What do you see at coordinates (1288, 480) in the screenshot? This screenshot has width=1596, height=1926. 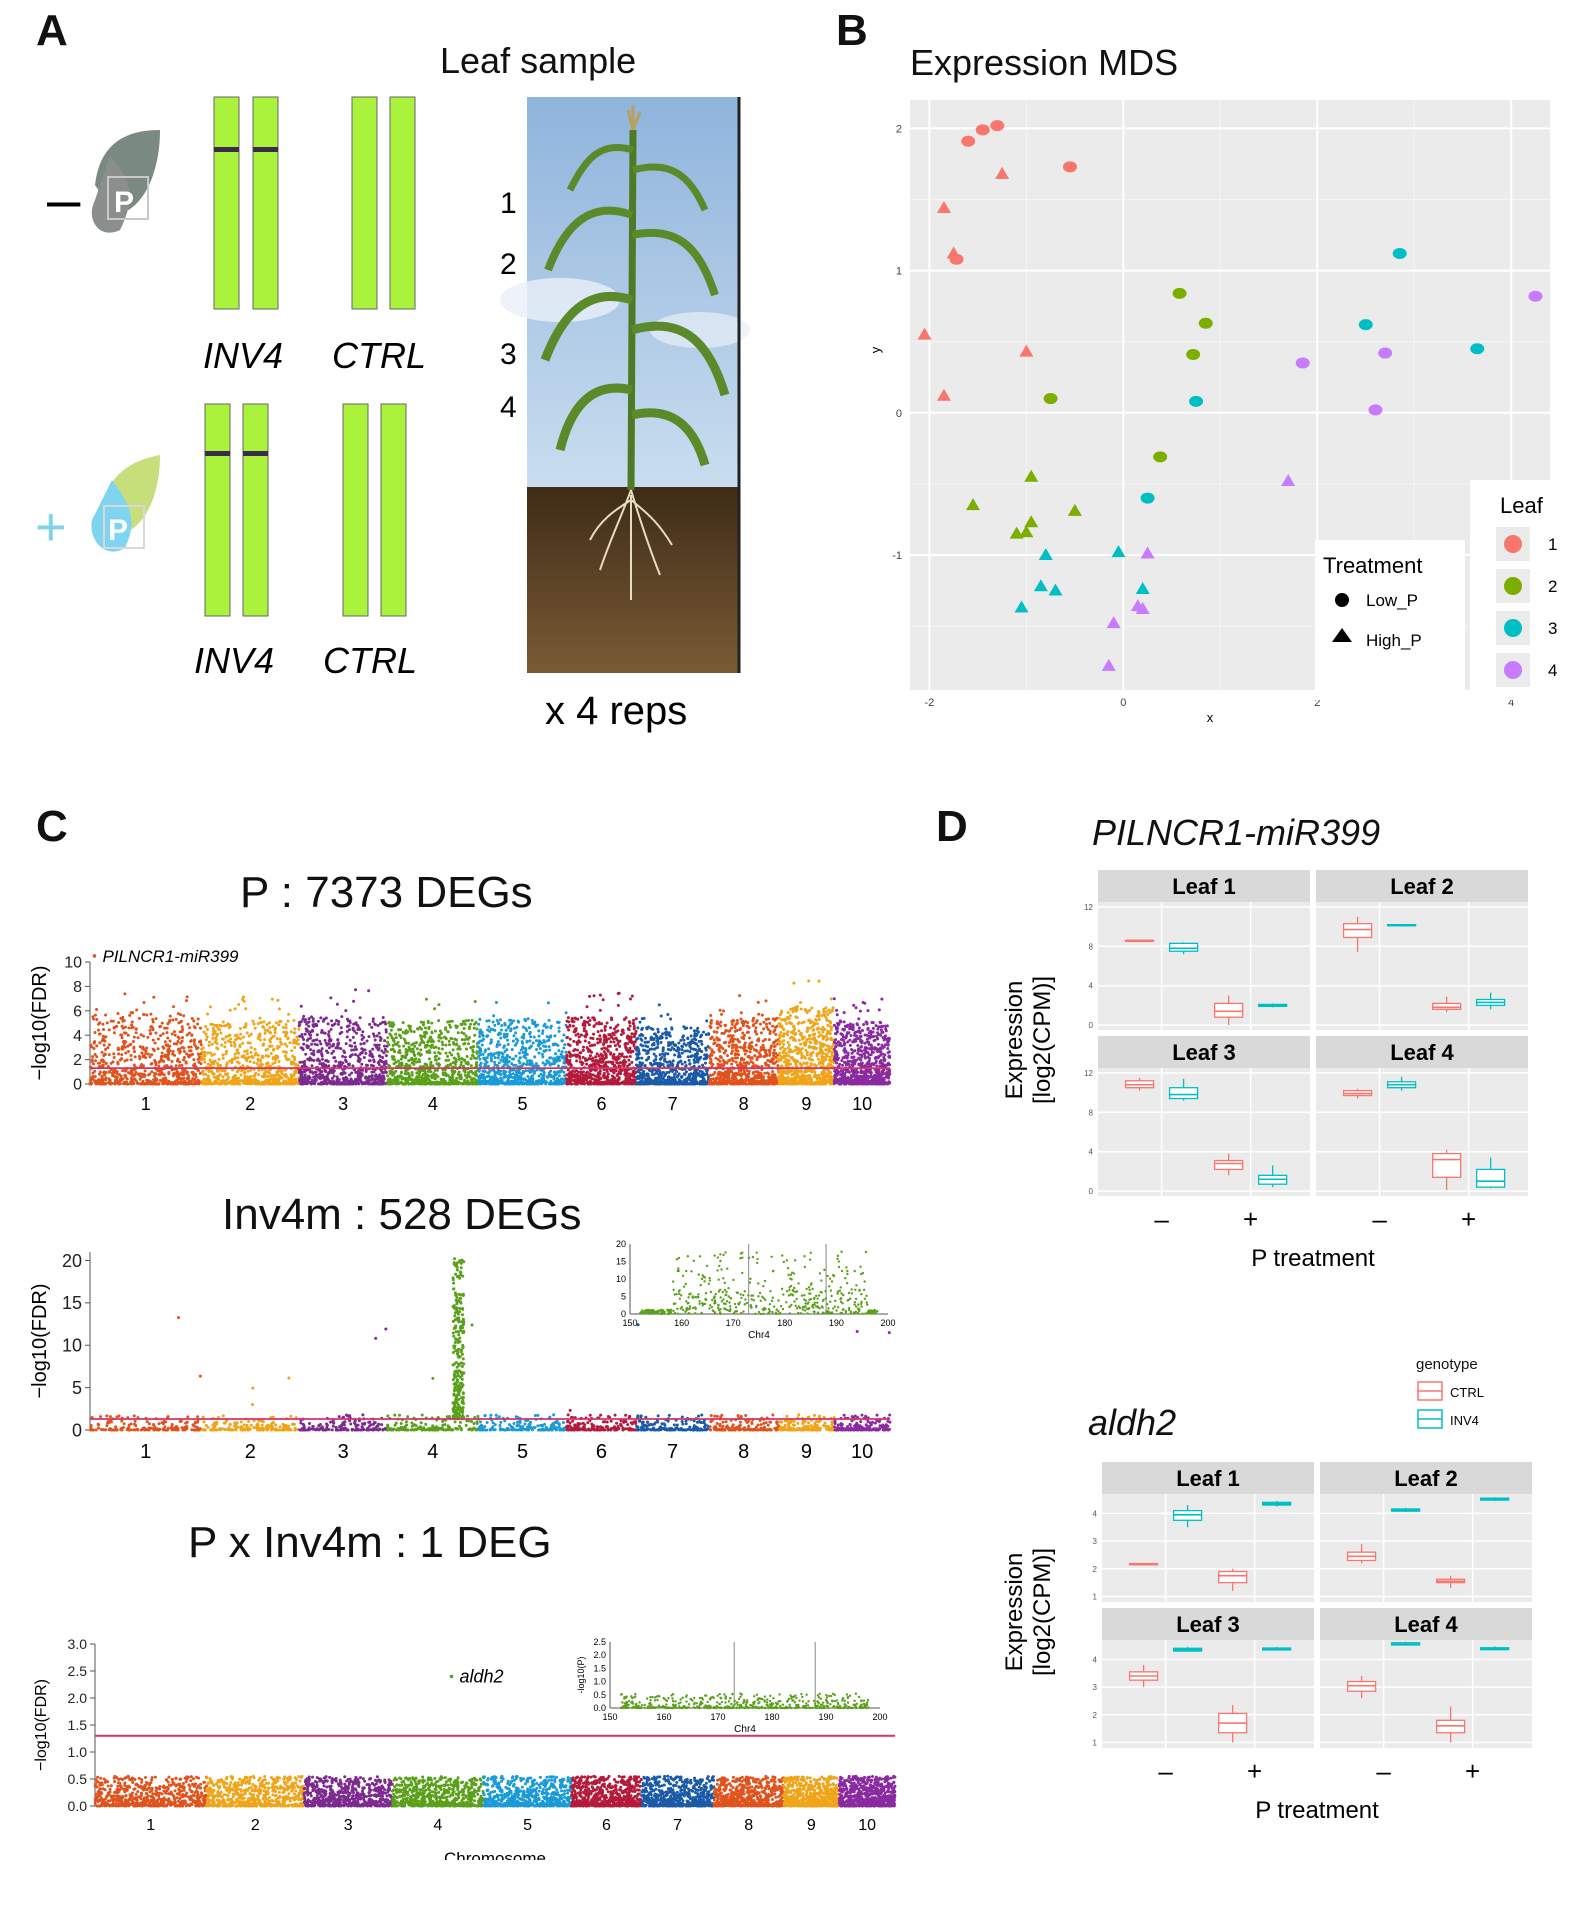 I see `mds-point-leaf4-highp` at bounding box center [1288, 480].